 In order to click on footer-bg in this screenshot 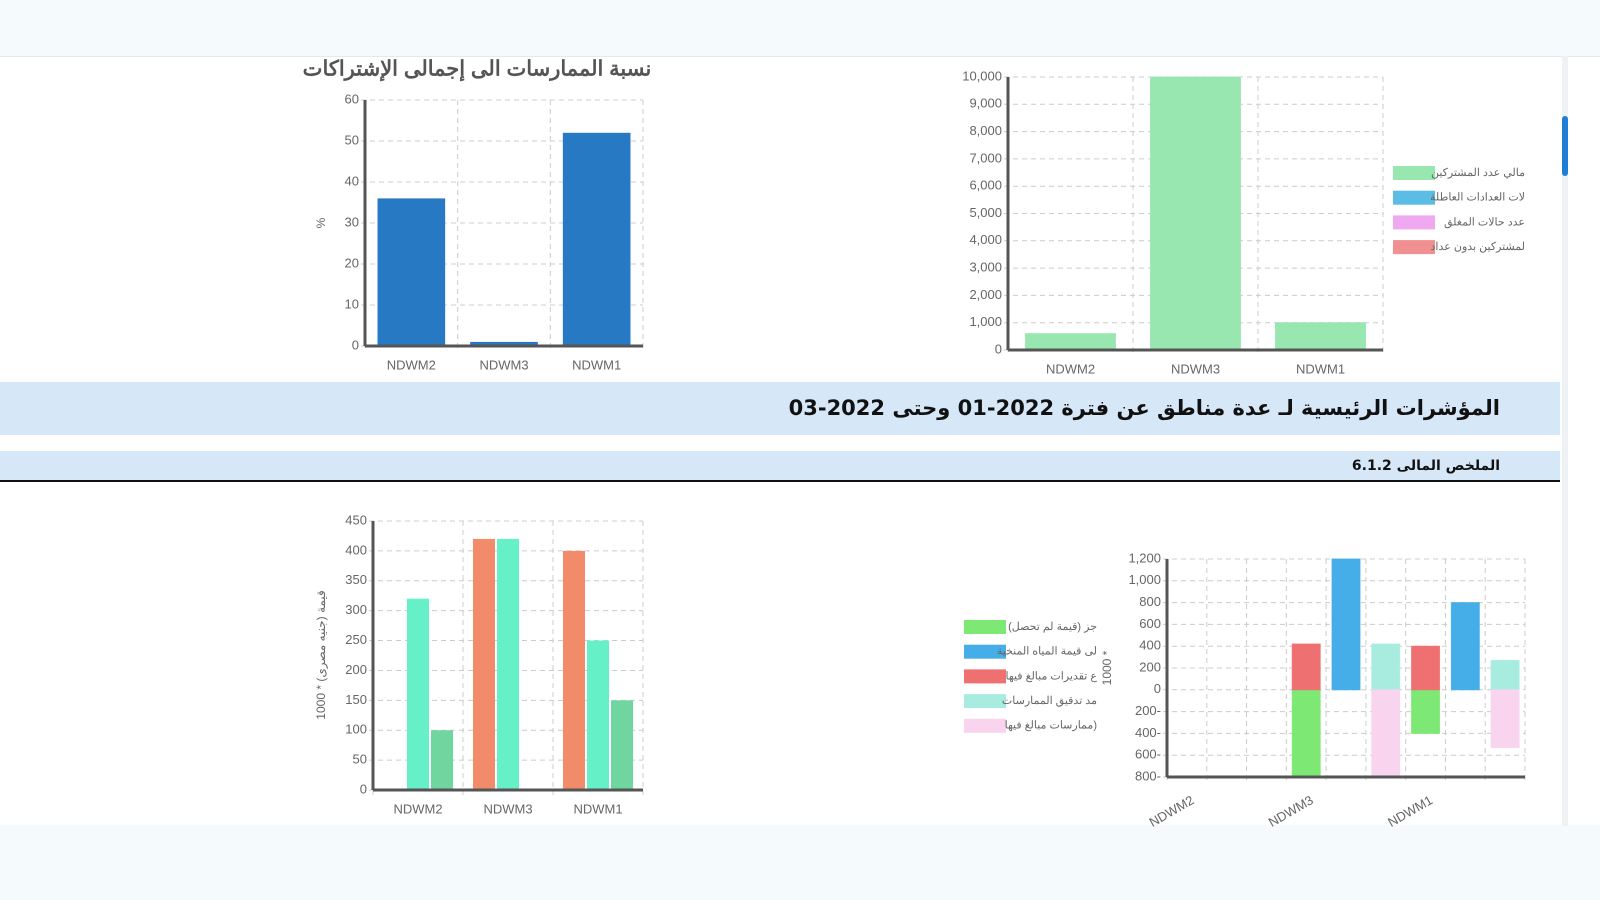, I will do `click(800, 862)`.